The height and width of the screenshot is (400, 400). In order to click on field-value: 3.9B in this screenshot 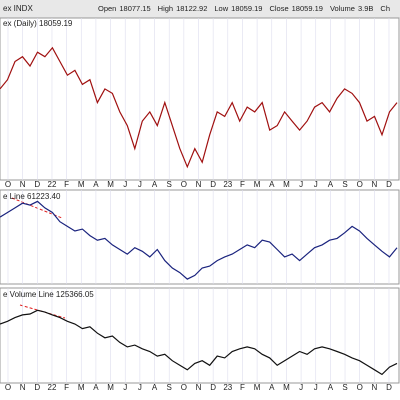, I will do `click(365, 8)`.